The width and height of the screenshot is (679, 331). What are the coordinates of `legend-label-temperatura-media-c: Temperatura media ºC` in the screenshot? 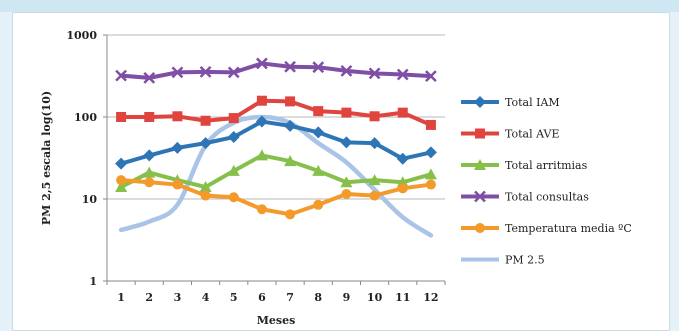 It's located at (568, 228).